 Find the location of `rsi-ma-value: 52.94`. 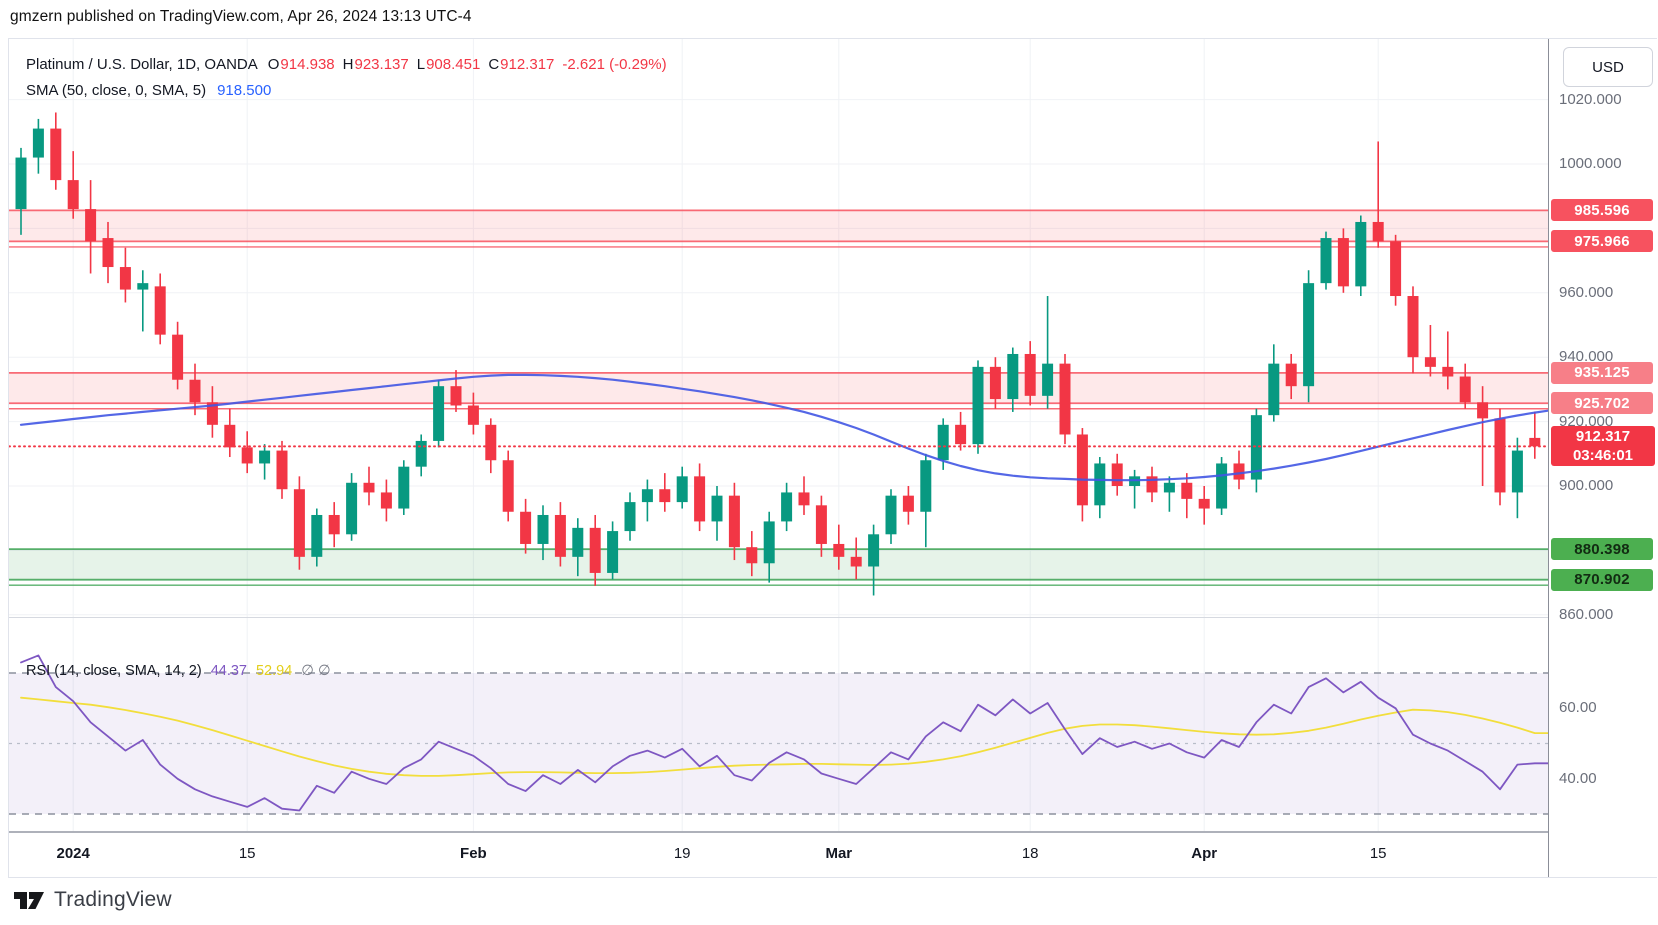

rsi-ma-value: 52.94 is located at coordinates (274, 671).